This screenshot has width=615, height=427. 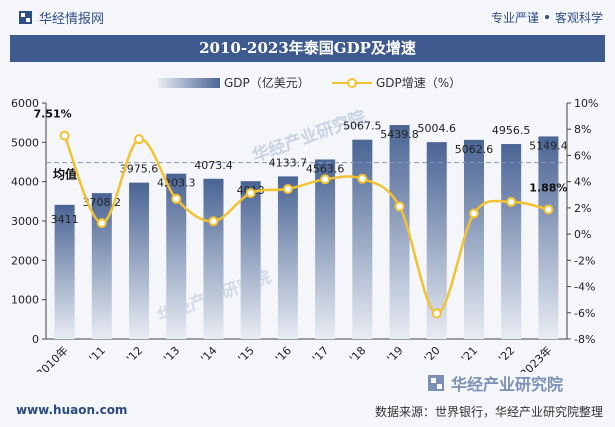 What do you see at coordinates (307, 411) in the screenshot?
I see `footer: www.huaon.com 数据来源：世界银行，华经产业研究院整理` at bounding box center [307, 411].